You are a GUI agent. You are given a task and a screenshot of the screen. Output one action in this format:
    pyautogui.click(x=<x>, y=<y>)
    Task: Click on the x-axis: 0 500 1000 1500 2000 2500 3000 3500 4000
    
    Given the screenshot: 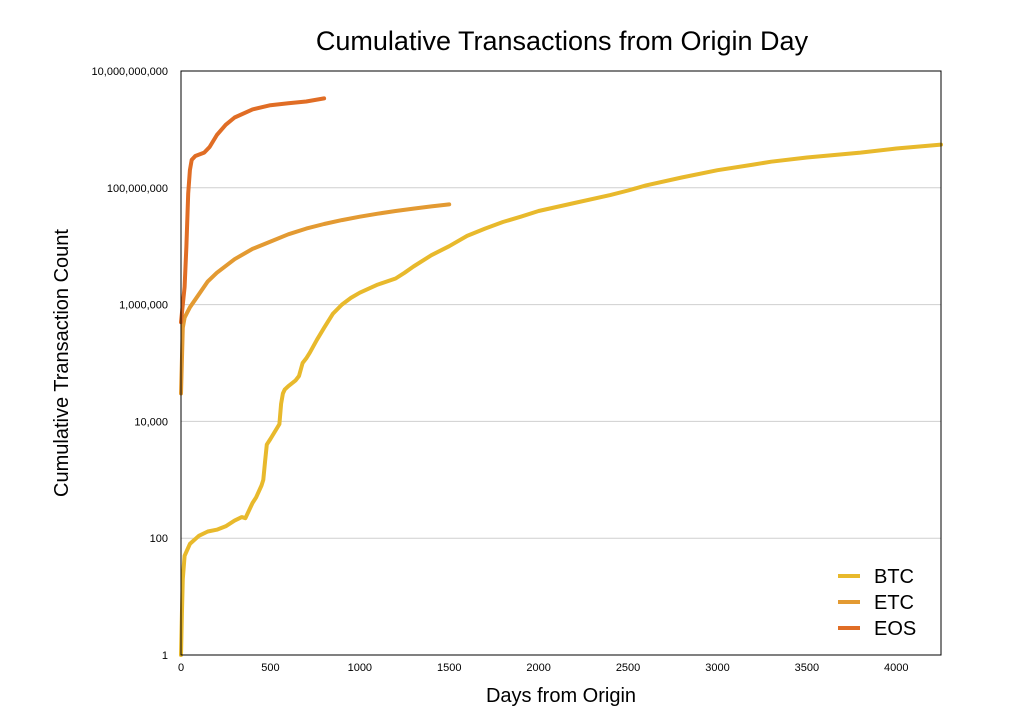 What is the action you would take?
    pyautogui.click(x=543, y=668)
    